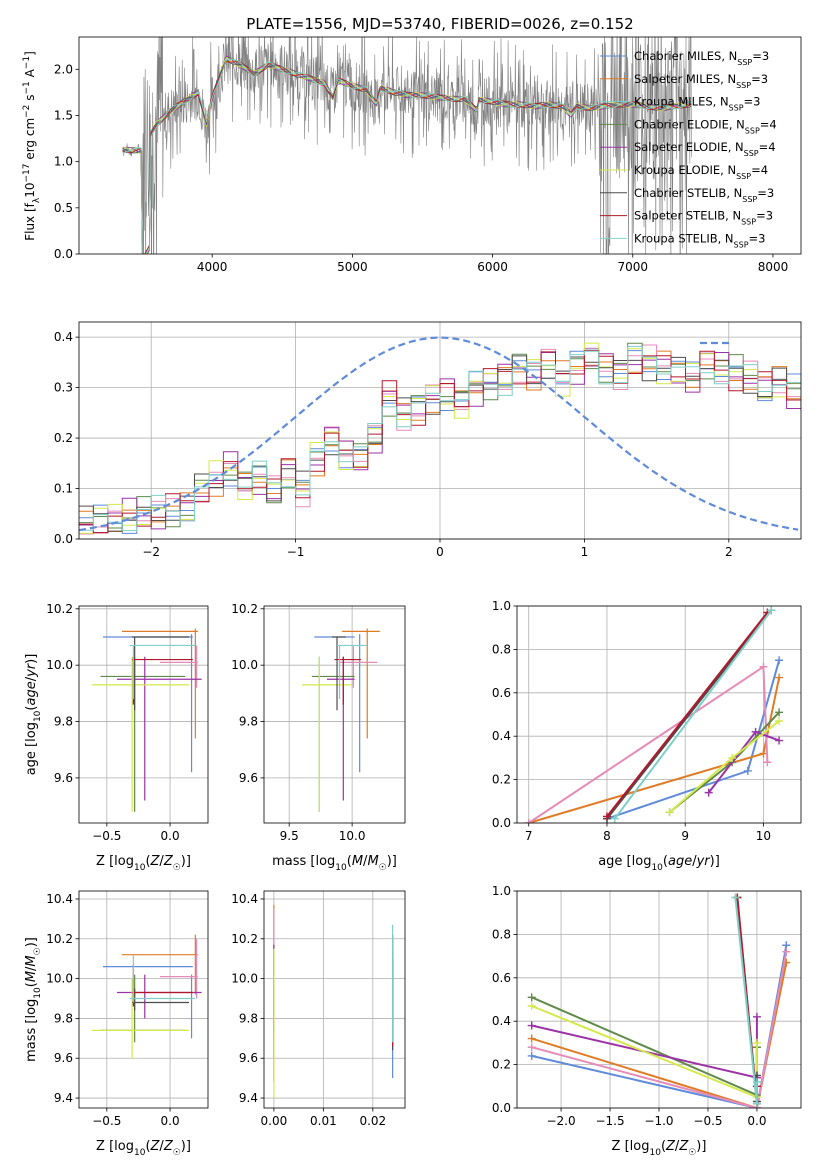 The height and width of the screenshot is (1170, 819). Describe the element at coordinates (296, 552) in the screenshot. I see `x-tick-label: −1` at that location.